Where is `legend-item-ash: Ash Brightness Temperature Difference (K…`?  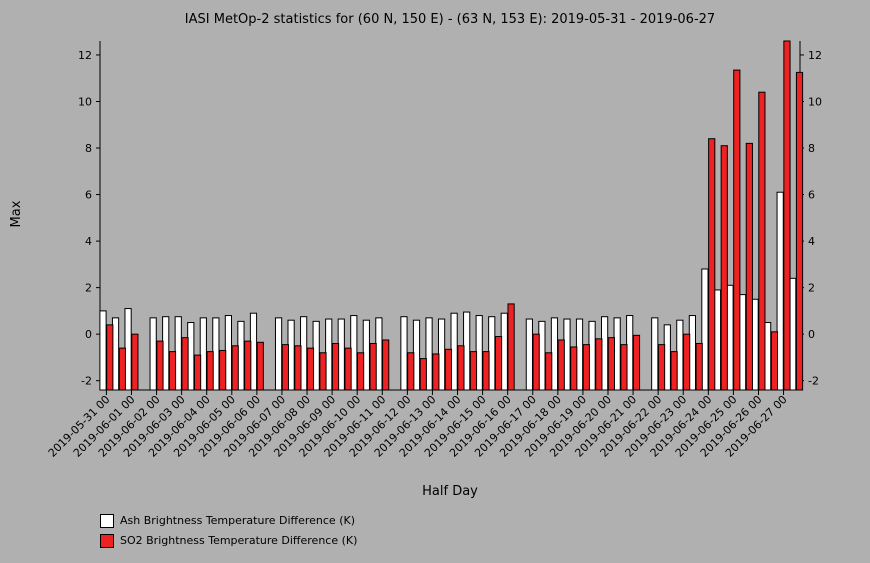
legend-item-ash: Ash Brightness Temperature Difference (K… is located at coordinates (300, 521).